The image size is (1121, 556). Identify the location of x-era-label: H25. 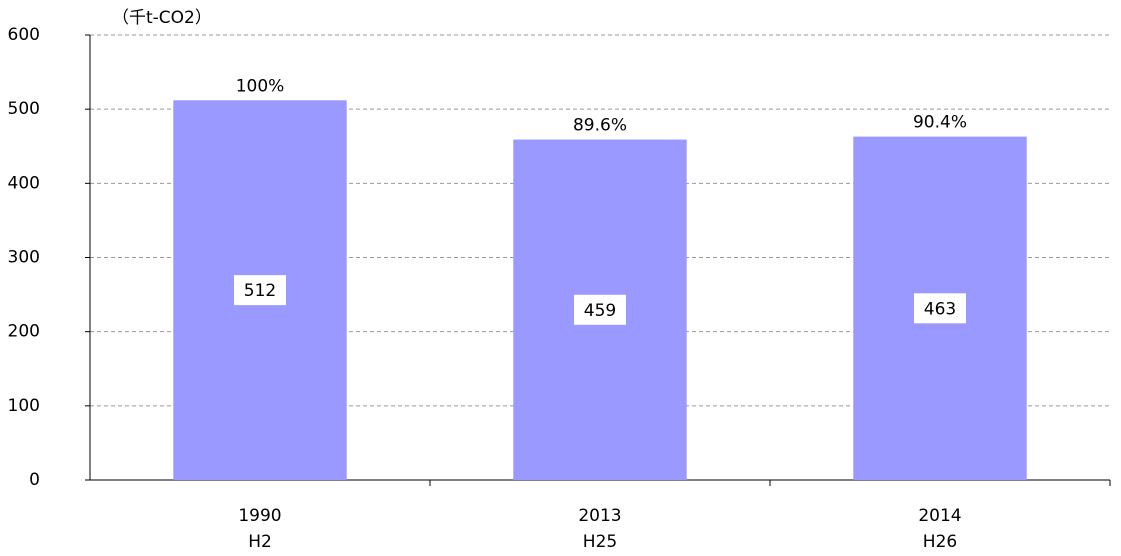
(600, 542).